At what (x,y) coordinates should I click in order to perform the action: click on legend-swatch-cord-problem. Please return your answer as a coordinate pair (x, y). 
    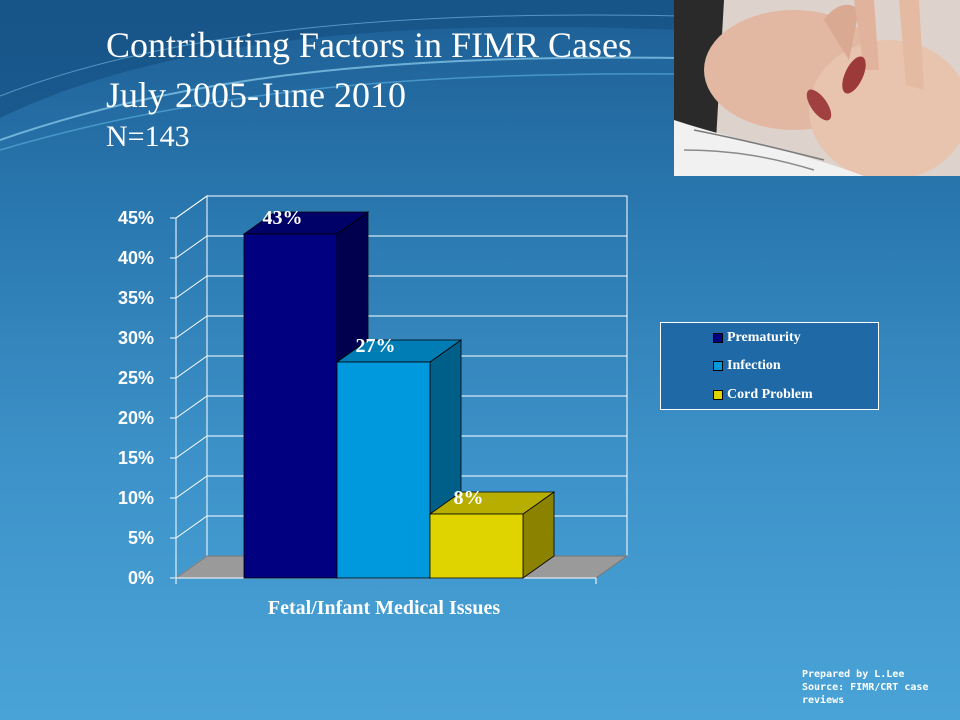
    Looking at the image, I should click on (718, 395).